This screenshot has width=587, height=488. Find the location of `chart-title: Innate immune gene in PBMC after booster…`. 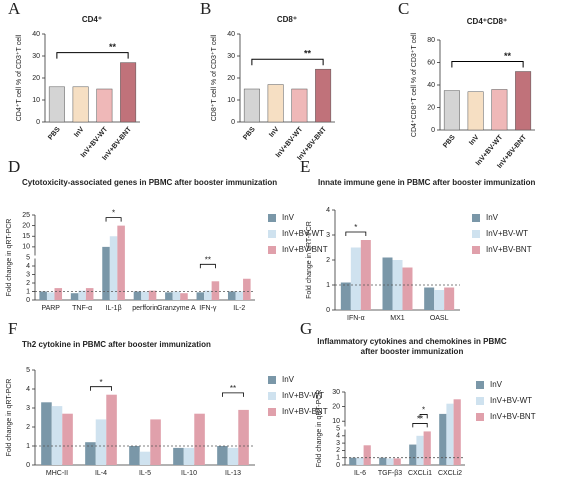

chart-title: Innate immune gene in PBMC after booster… is located at coordinates (426, 182).